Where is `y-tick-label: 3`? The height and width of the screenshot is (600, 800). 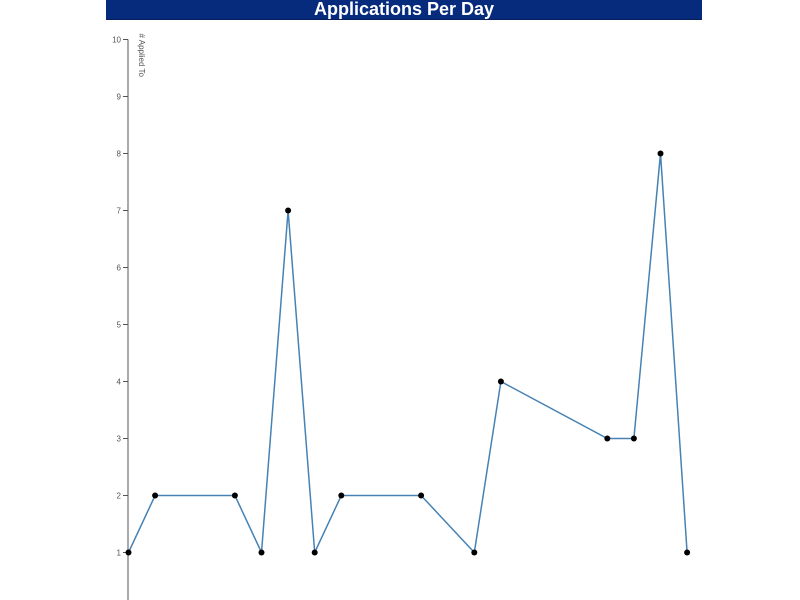
y-tick-label: 3 is located at coordinates (119, 439).